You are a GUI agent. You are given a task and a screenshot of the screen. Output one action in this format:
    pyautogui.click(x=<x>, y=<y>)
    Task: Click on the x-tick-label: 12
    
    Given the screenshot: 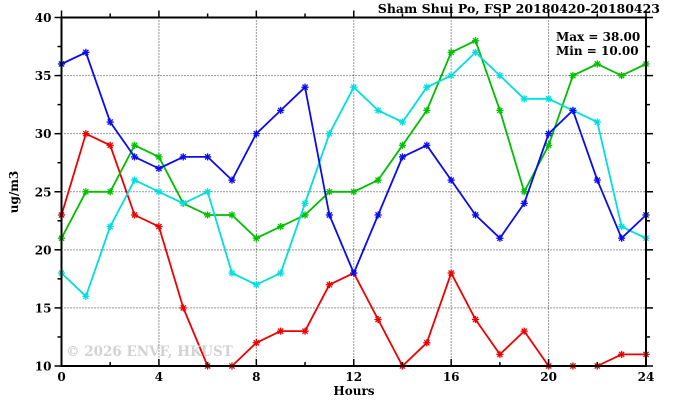 What is the action you would take?
    pyautogui.click(x=353, y=377)
    